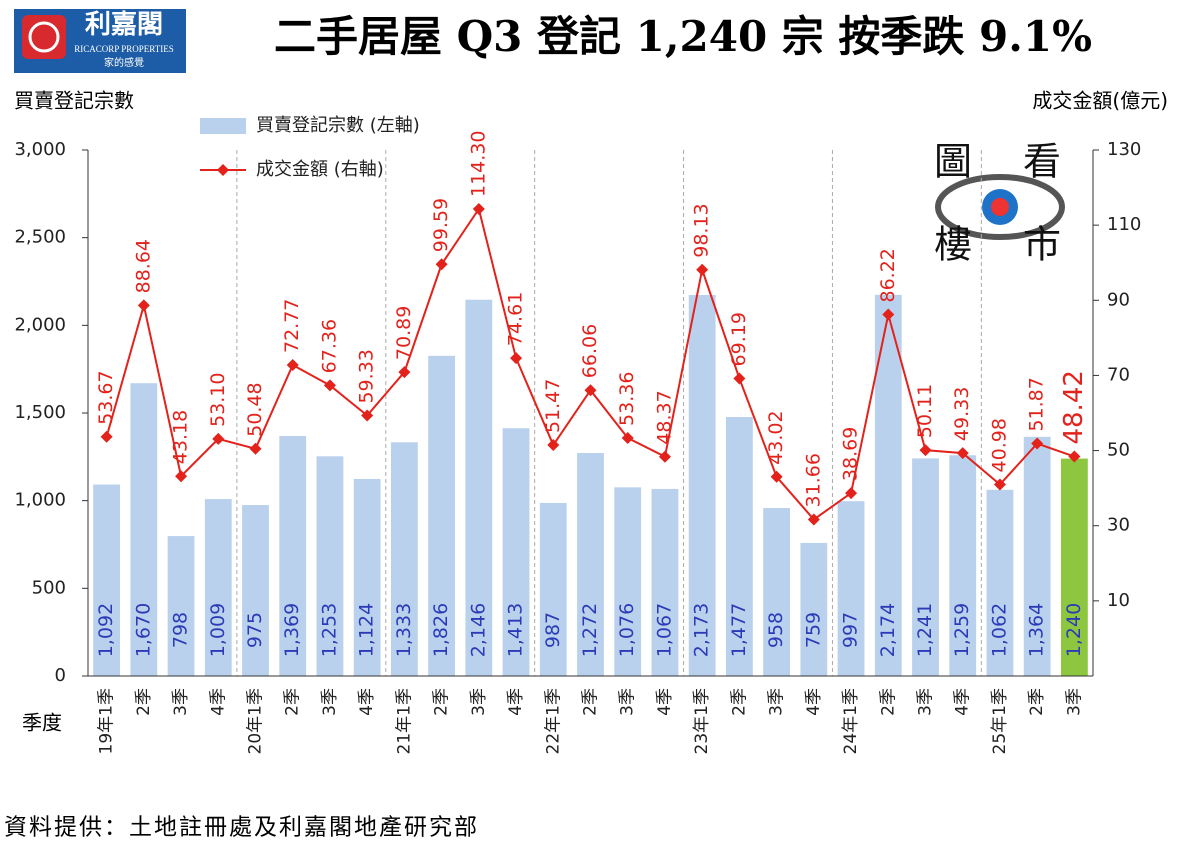 This screenshot has width=1200, height=852. Describe the element at coordinates (1042, 162) in the screenshot. I see `watermark-char: 看` at that location.